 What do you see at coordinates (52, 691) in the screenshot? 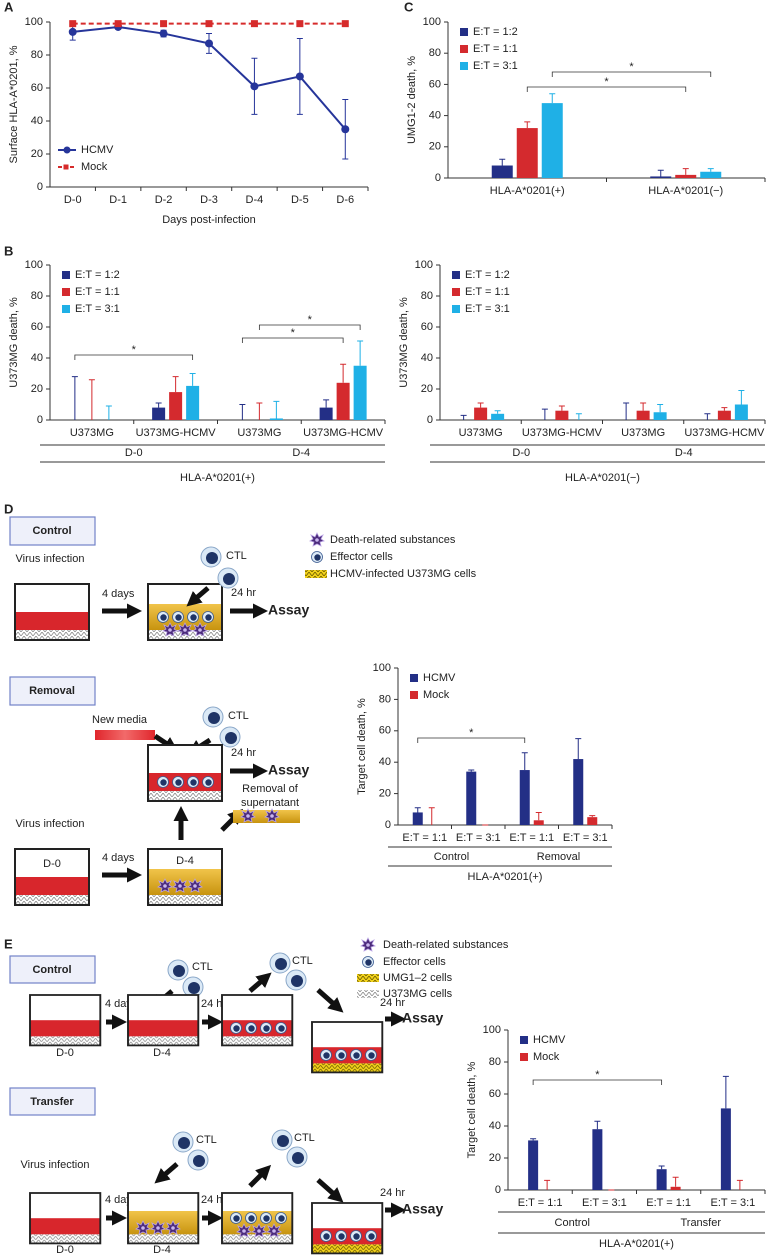
I see `box-label: Removal` at bounding box center [52, 691].